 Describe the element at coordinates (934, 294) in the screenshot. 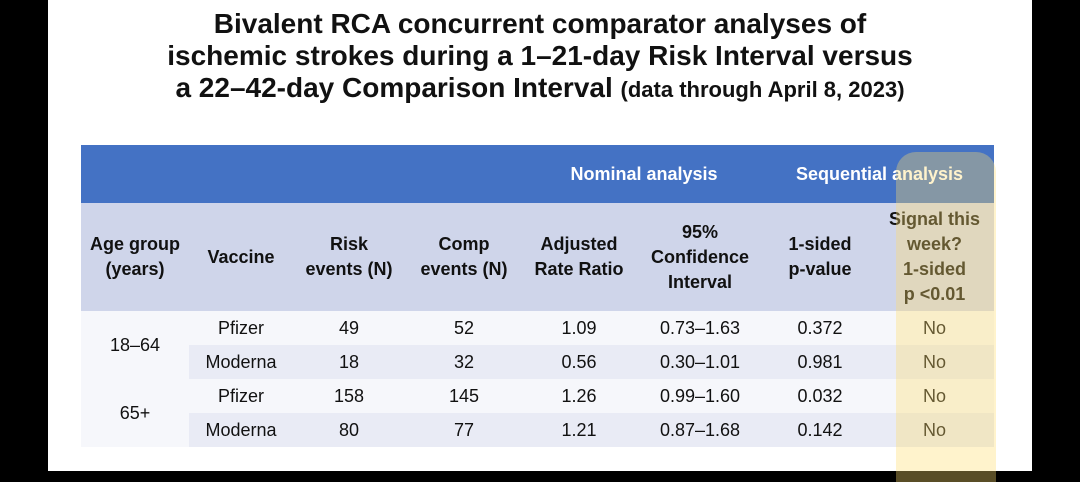

I see `header-signal-l4: p <0.01` at that location.